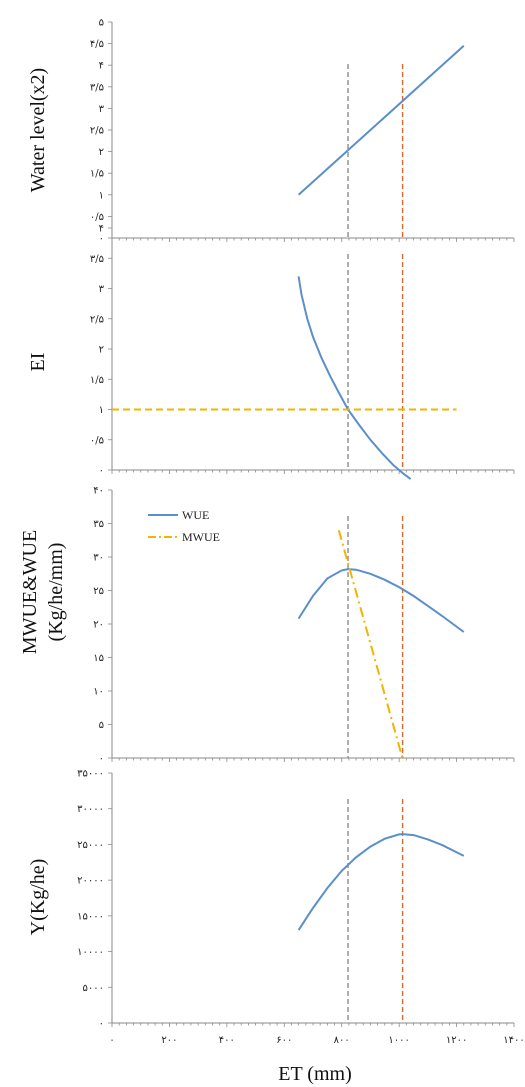  Describe the element at coordinates (98, 524) in the screenshot. I see `y-tick-label: ٣۵` at that location.